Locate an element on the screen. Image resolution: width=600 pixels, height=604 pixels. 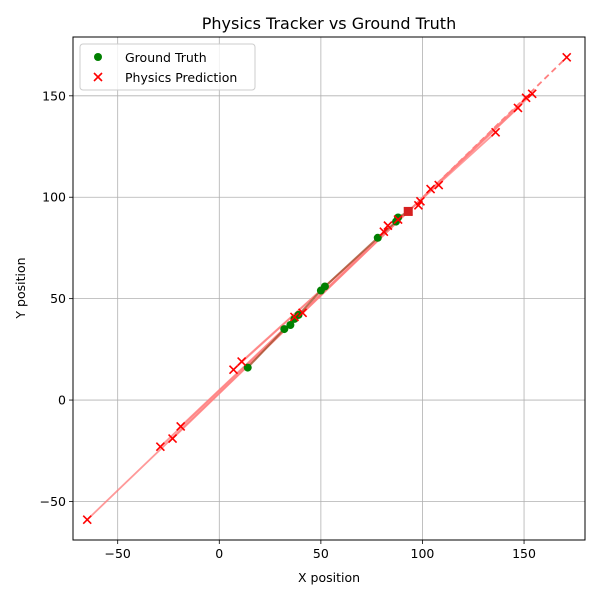
x-tick-label: −50 is located at coordinates (118, 553).